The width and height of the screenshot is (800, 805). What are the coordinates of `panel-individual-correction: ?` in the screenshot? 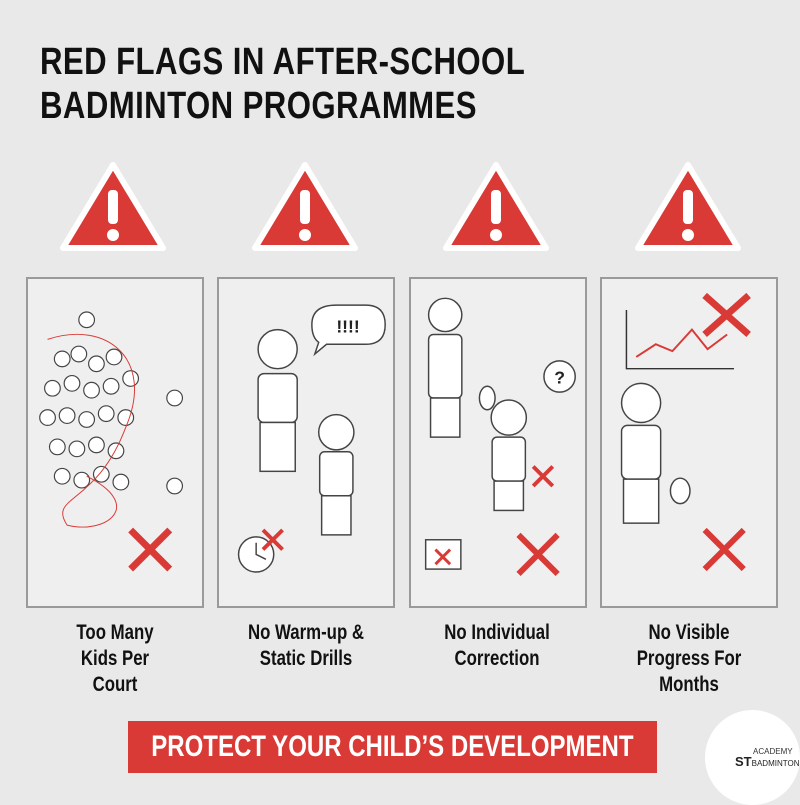 It's located at (498, 442).